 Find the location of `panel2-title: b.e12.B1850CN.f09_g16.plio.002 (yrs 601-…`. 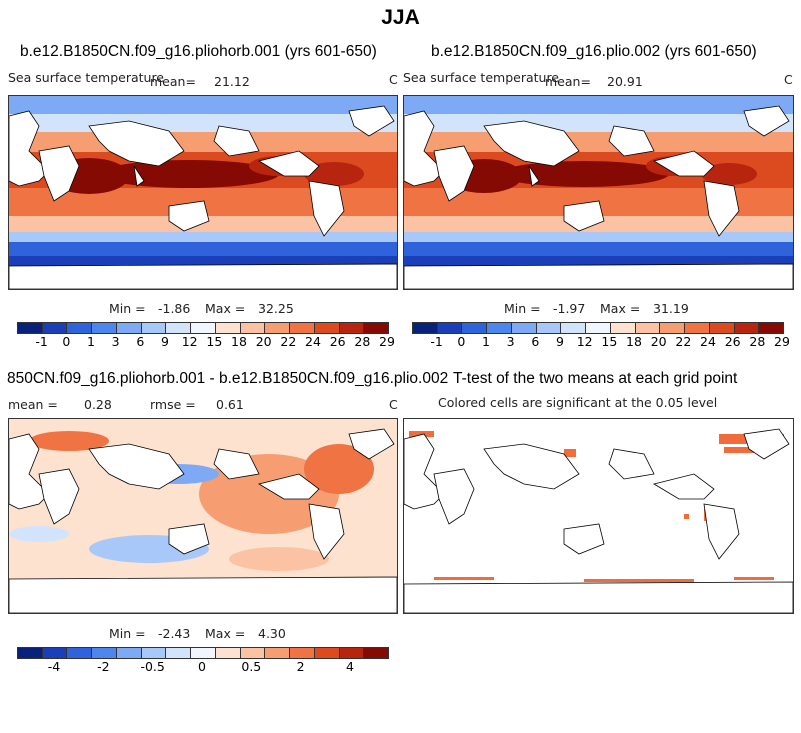

panel2-title: b.e12.B1850CN.f09_g16.plio.002 (yrs 601-… is located at coordinates (594, 51).